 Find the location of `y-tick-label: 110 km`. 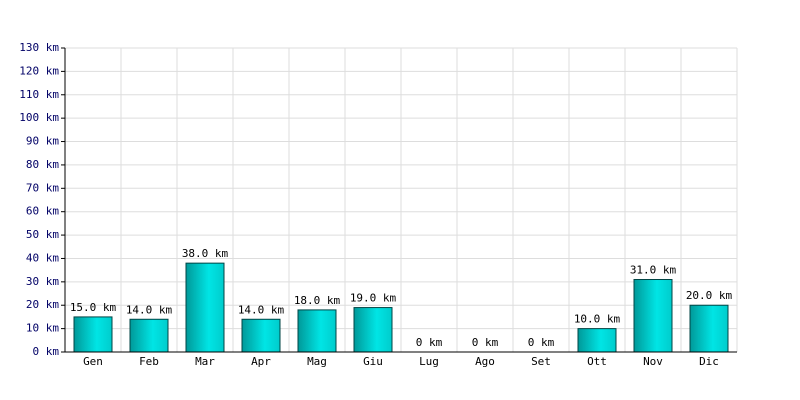

y-tick-label: 110 km is located at coordinates (39, 94).